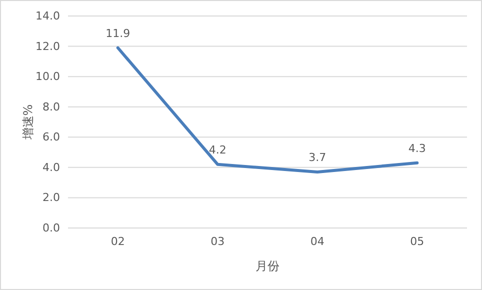  I want to click on y-axis-title: 增速%, so click(28, 122).